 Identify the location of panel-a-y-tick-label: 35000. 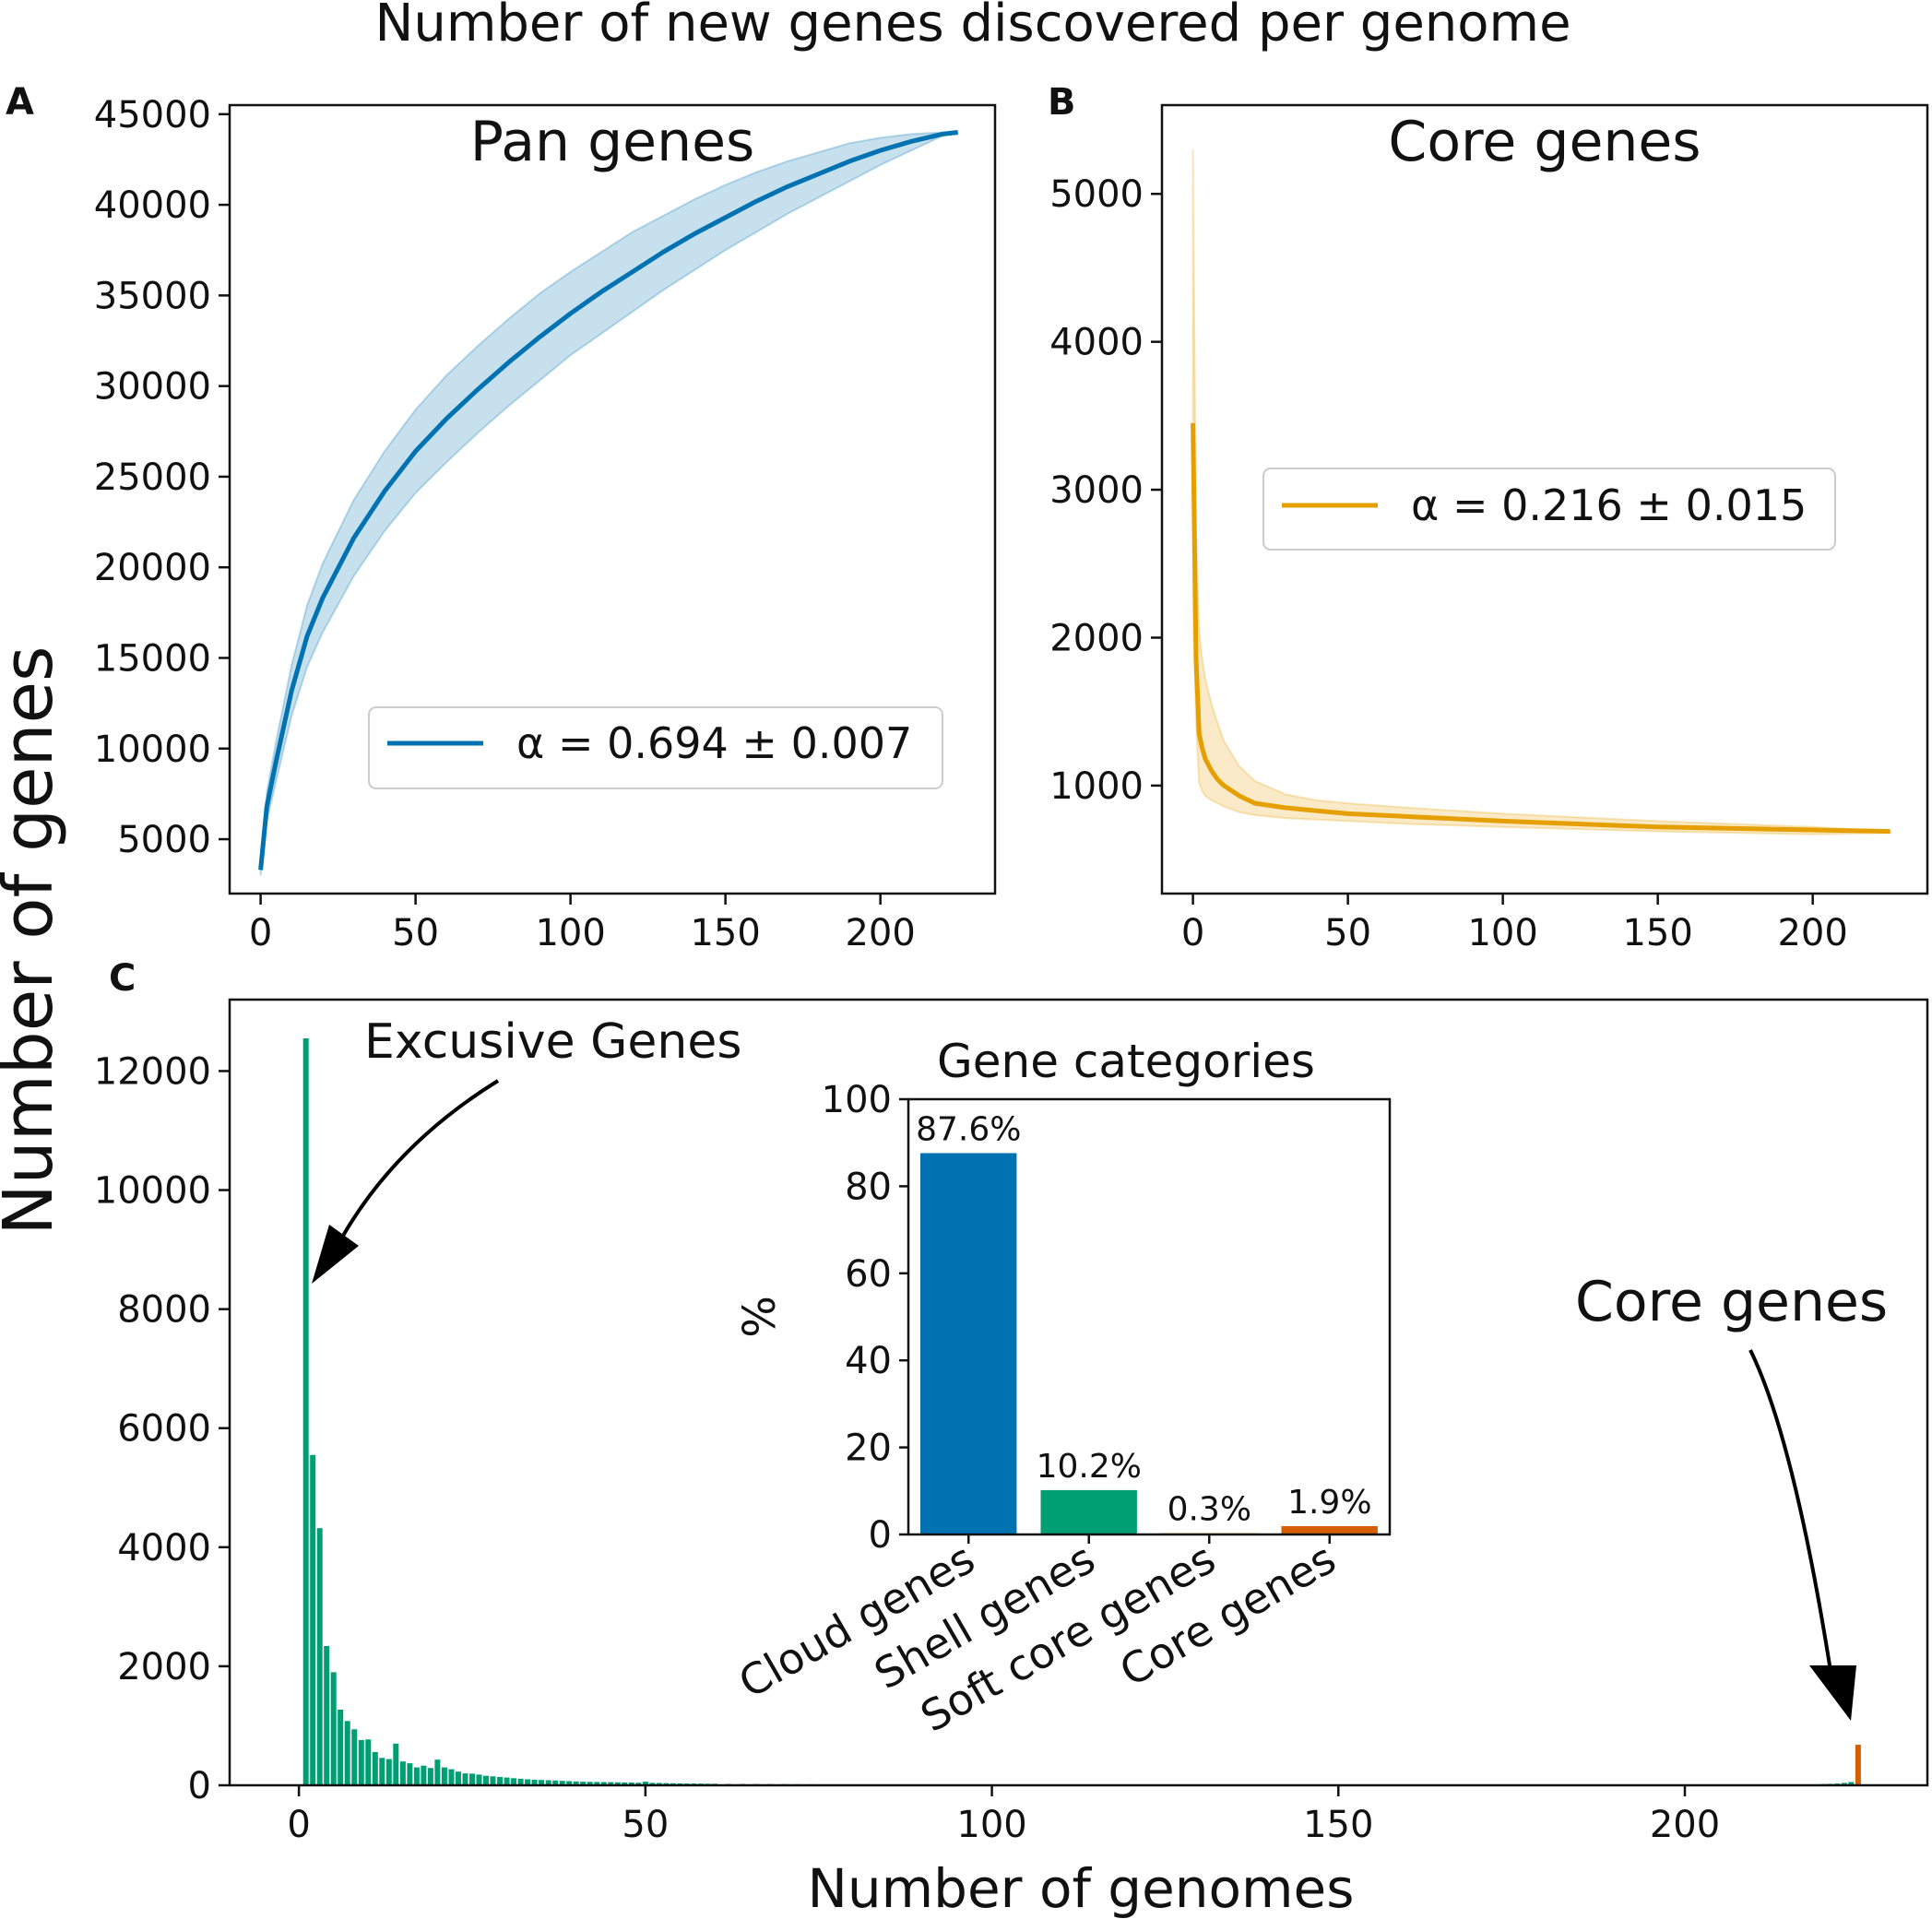
(152, 296).